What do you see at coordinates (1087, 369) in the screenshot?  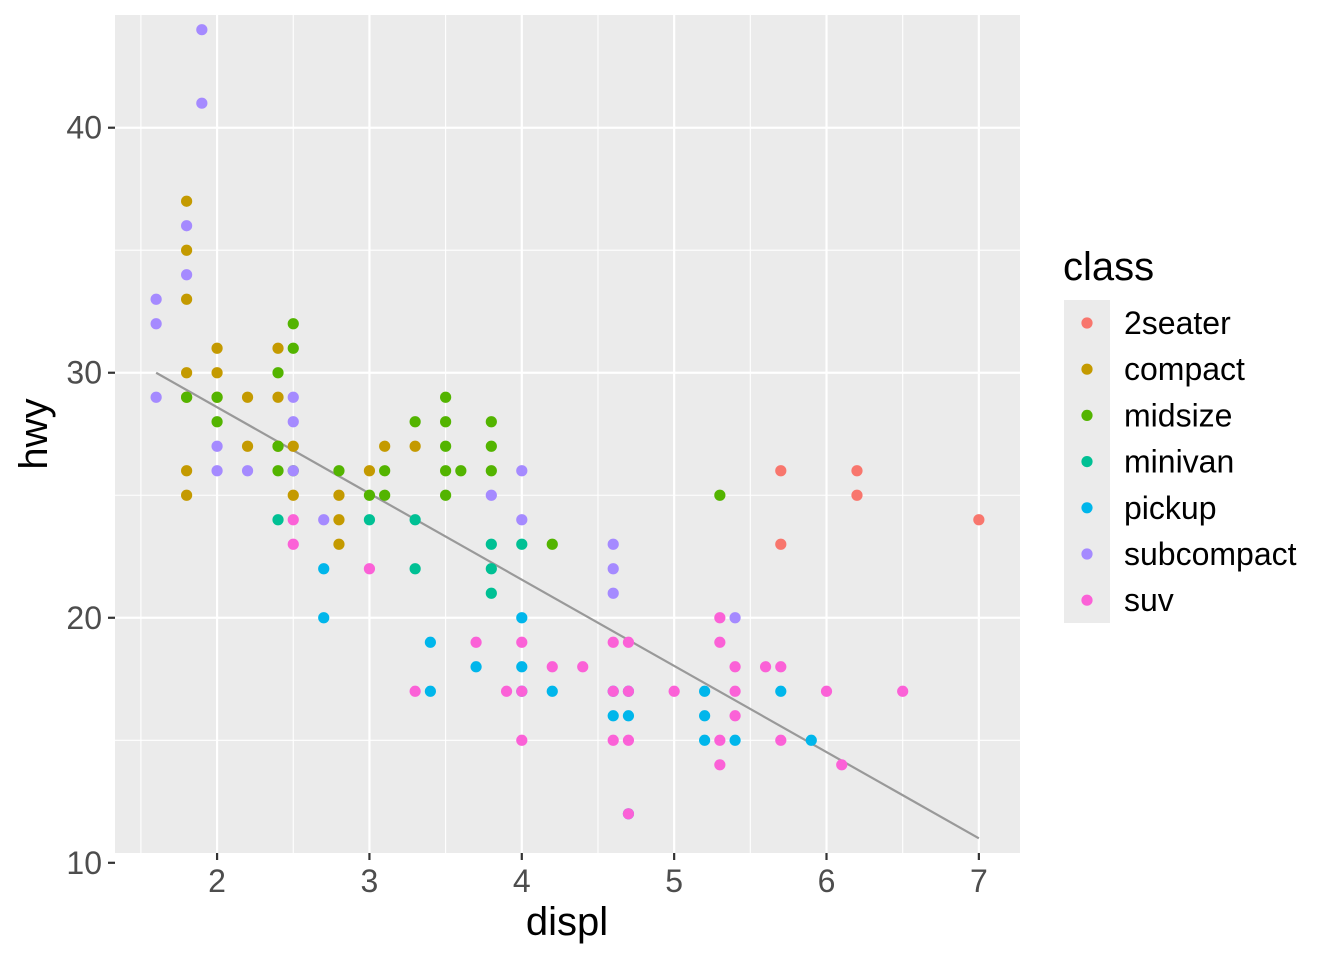 I see `legend-key-compact` at bounding box center [1087, 369].